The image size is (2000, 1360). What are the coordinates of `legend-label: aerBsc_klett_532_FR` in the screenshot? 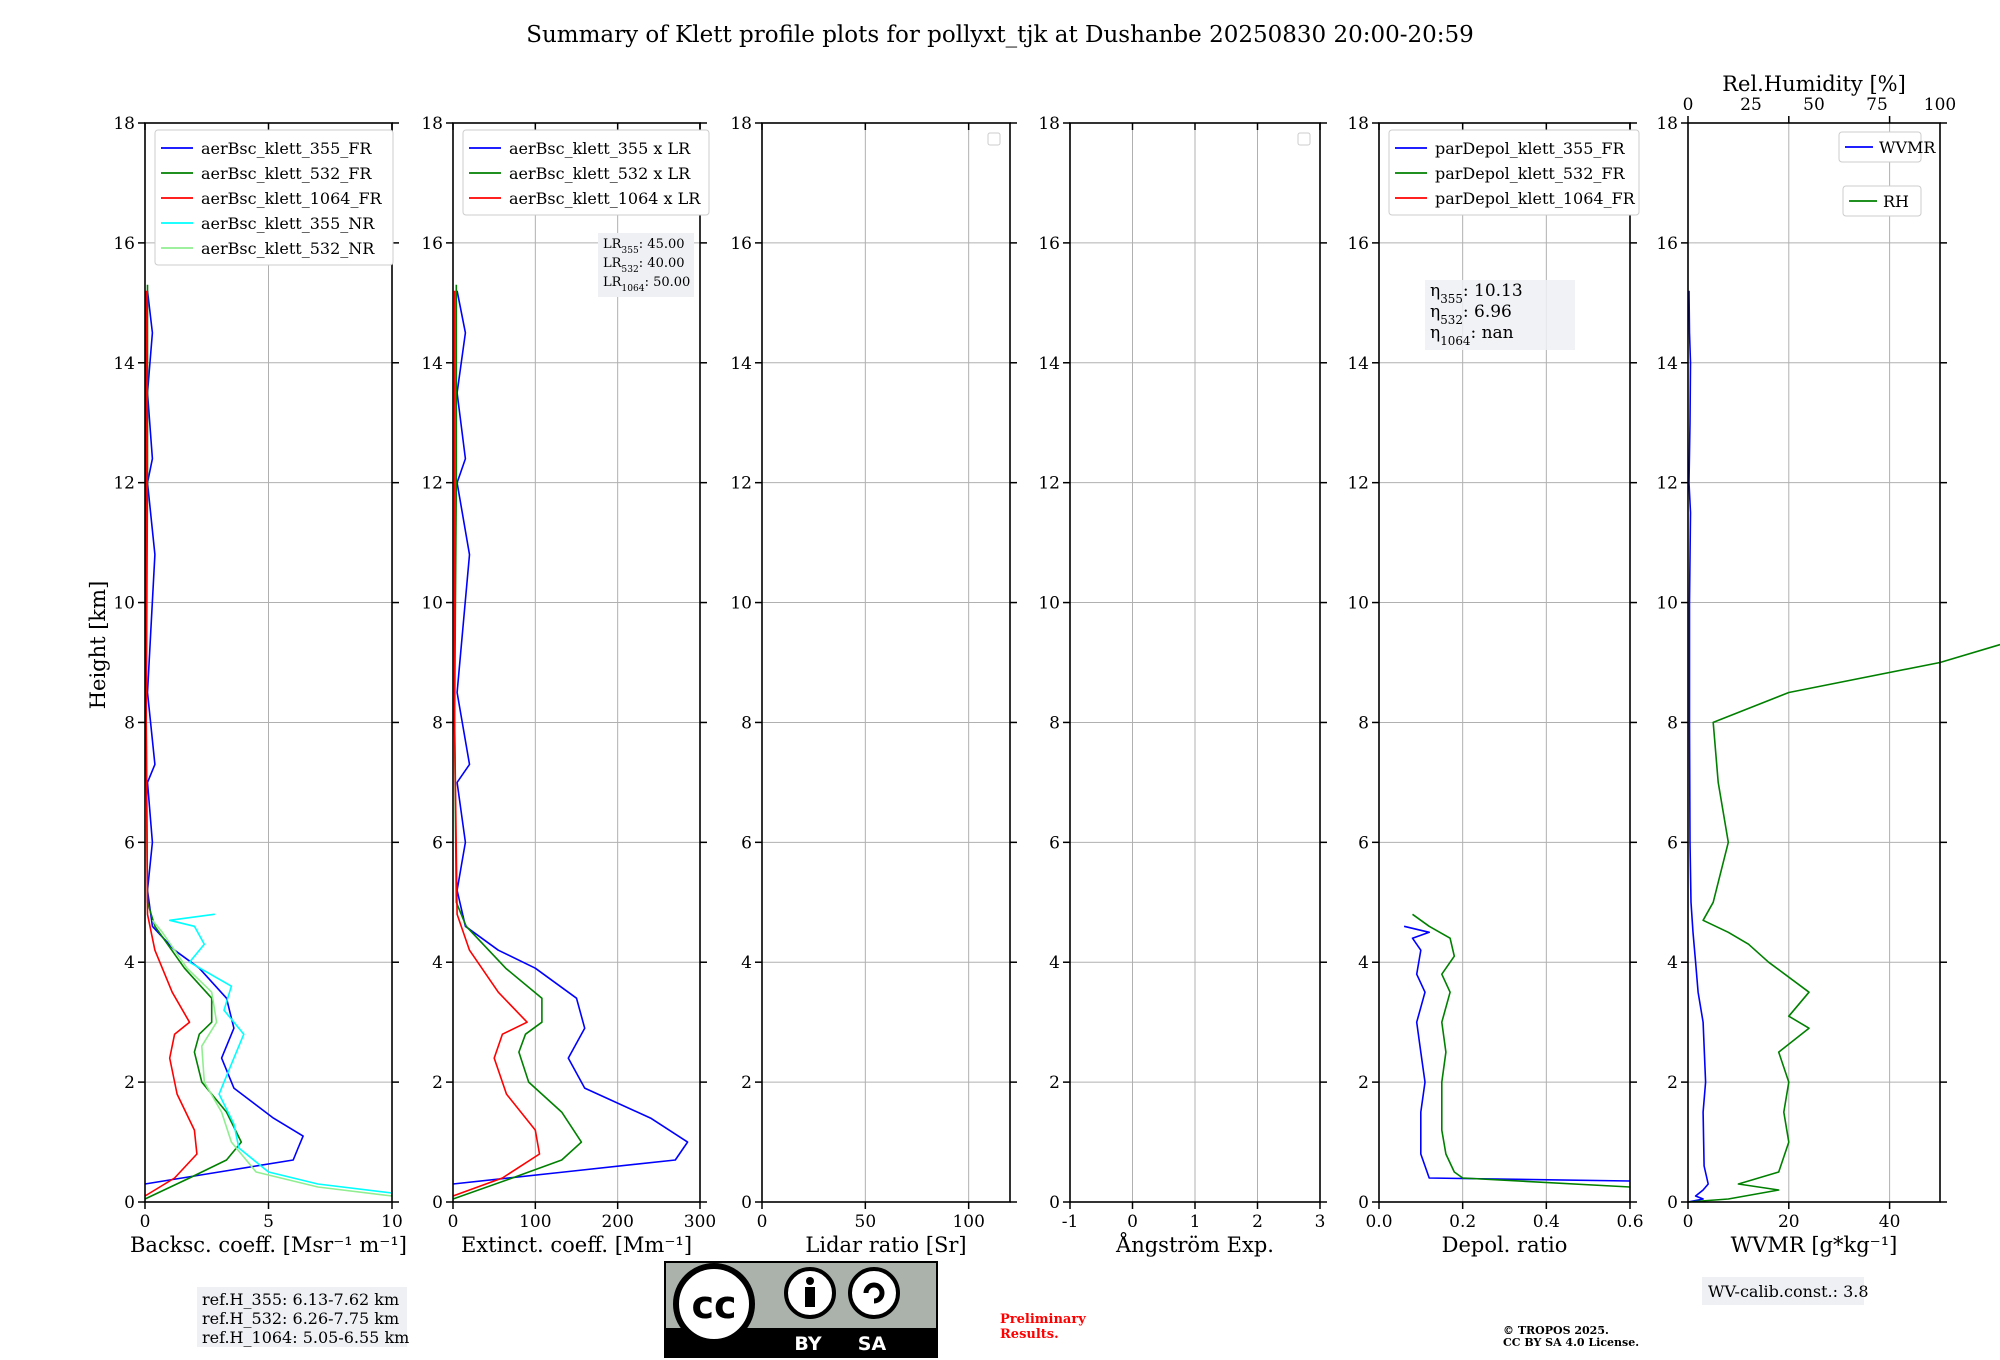 It's located at (286, 173).